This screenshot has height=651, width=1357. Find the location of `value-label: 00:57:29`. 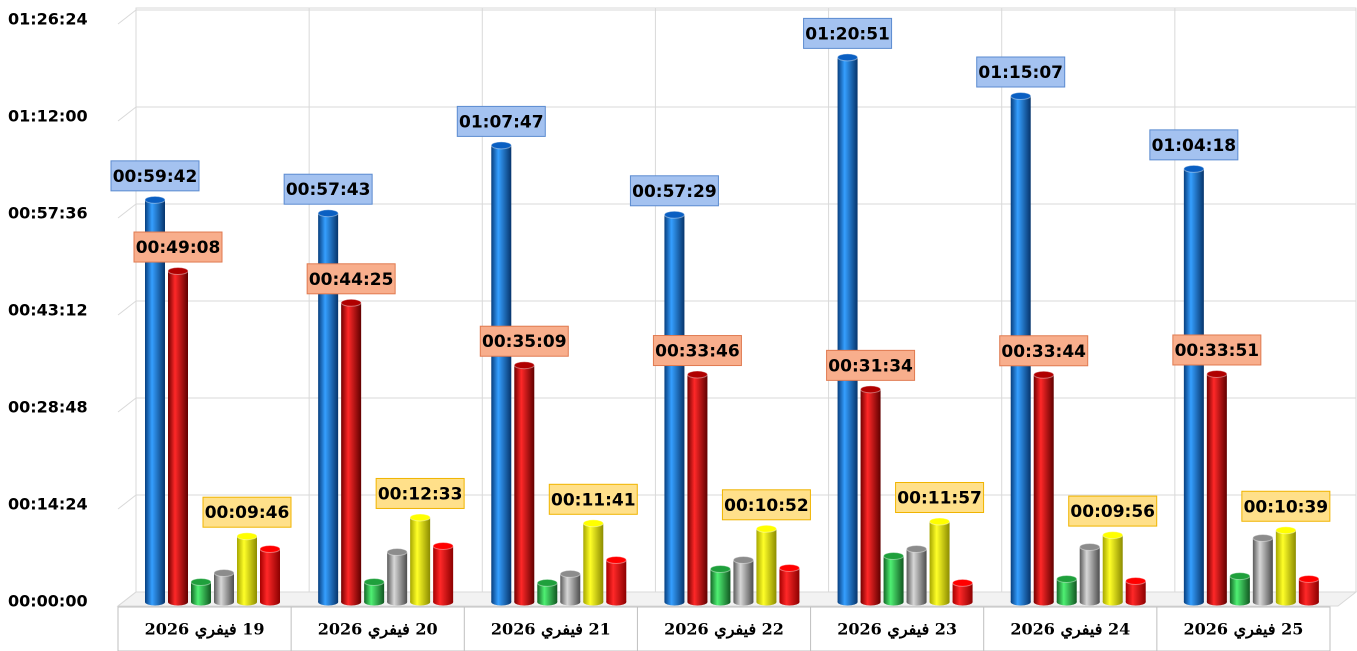

value-label: 00:57:29 is located at coordinates (674, 192).